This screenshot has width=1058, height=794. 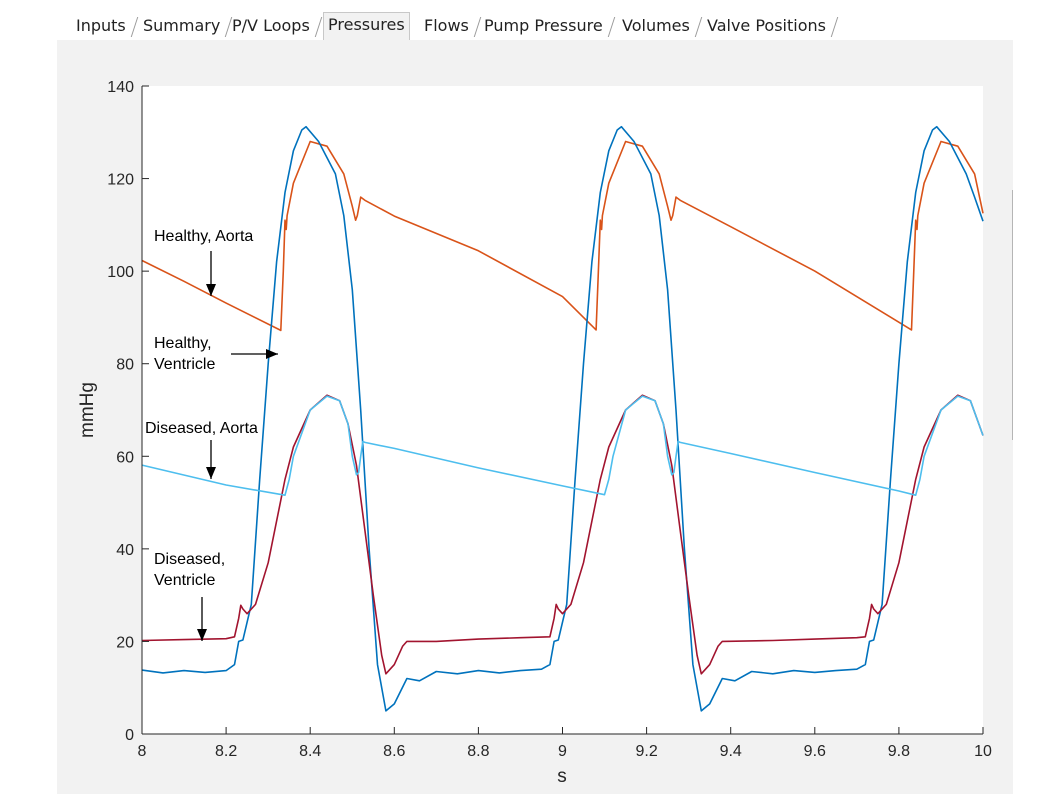 What do you see at coordinates (562, 445) in the screenshot?
I see `series-line-diseased-aorta` at bounding box center [562, 445].